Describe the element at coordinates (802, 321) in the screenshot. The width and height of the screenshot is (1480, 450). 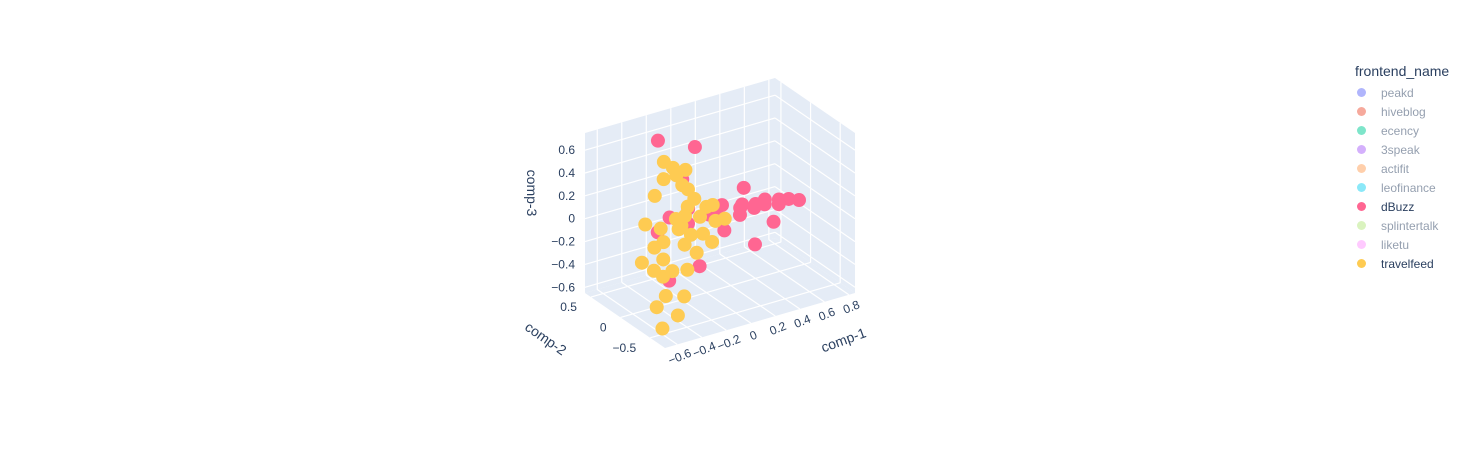
I see `x-tick-label: 0.4` at that location.